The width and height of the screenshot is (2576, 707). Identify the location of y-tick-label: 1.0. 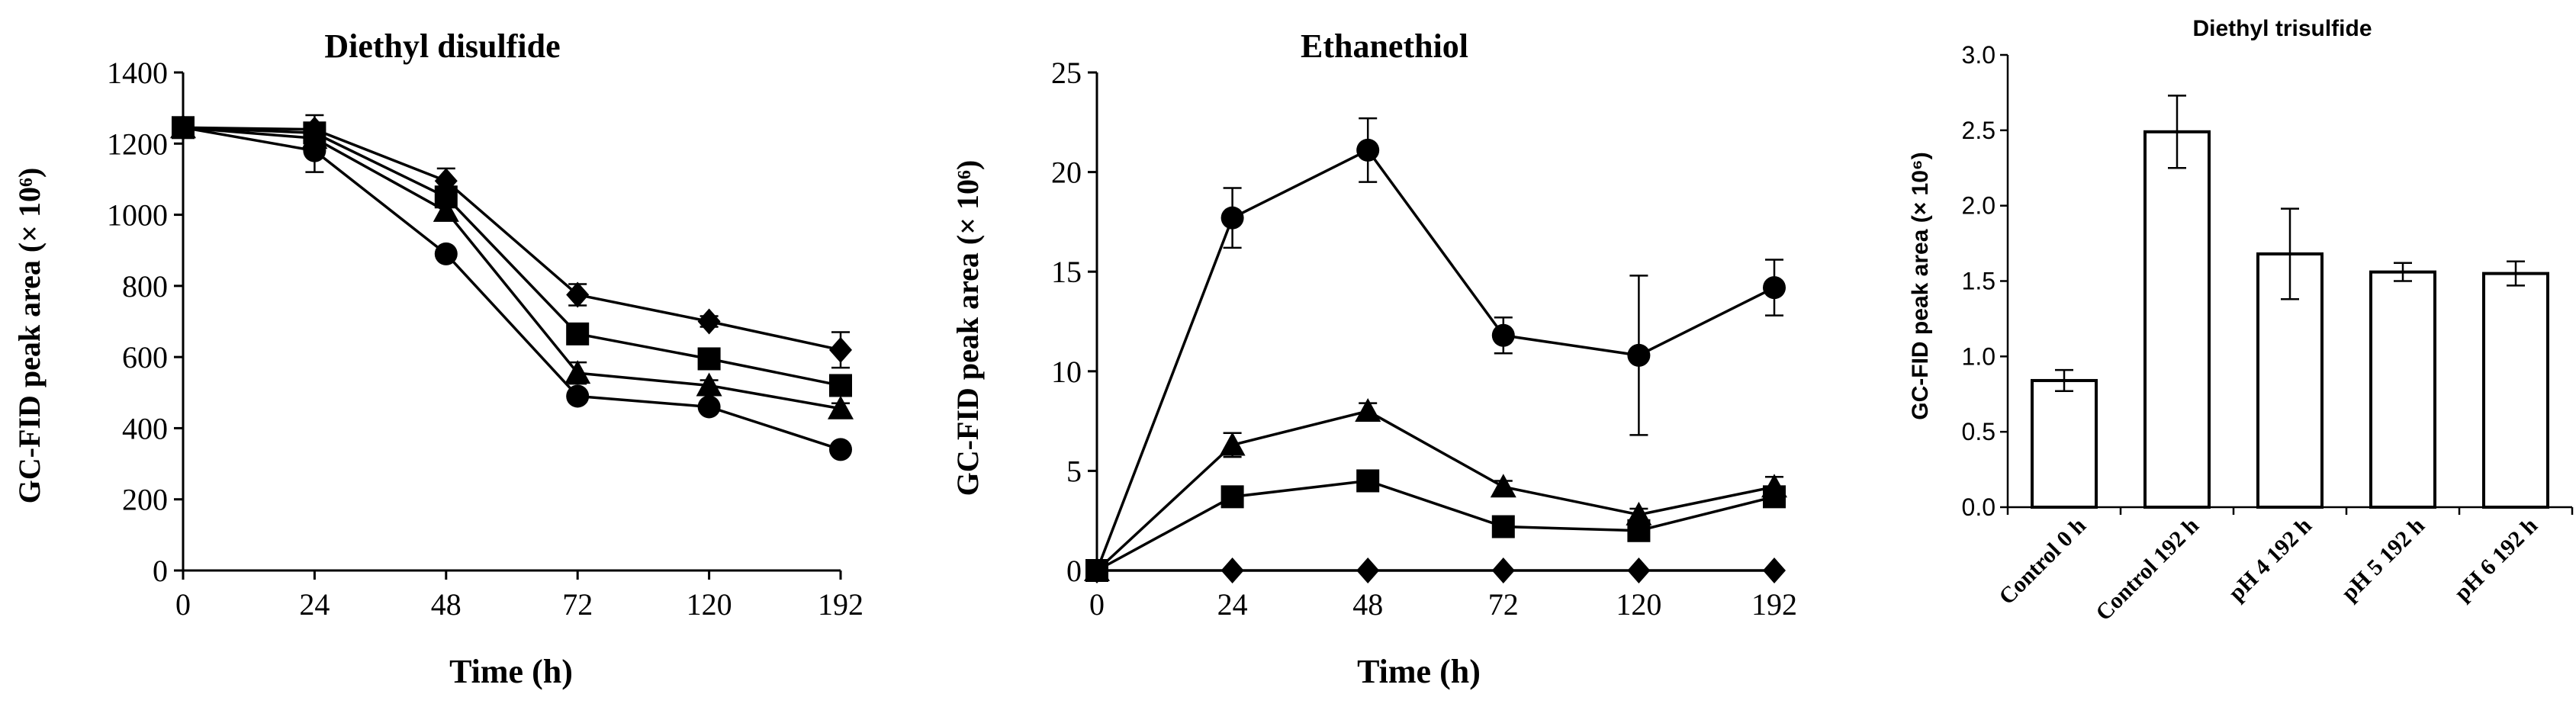
(1979, 356).